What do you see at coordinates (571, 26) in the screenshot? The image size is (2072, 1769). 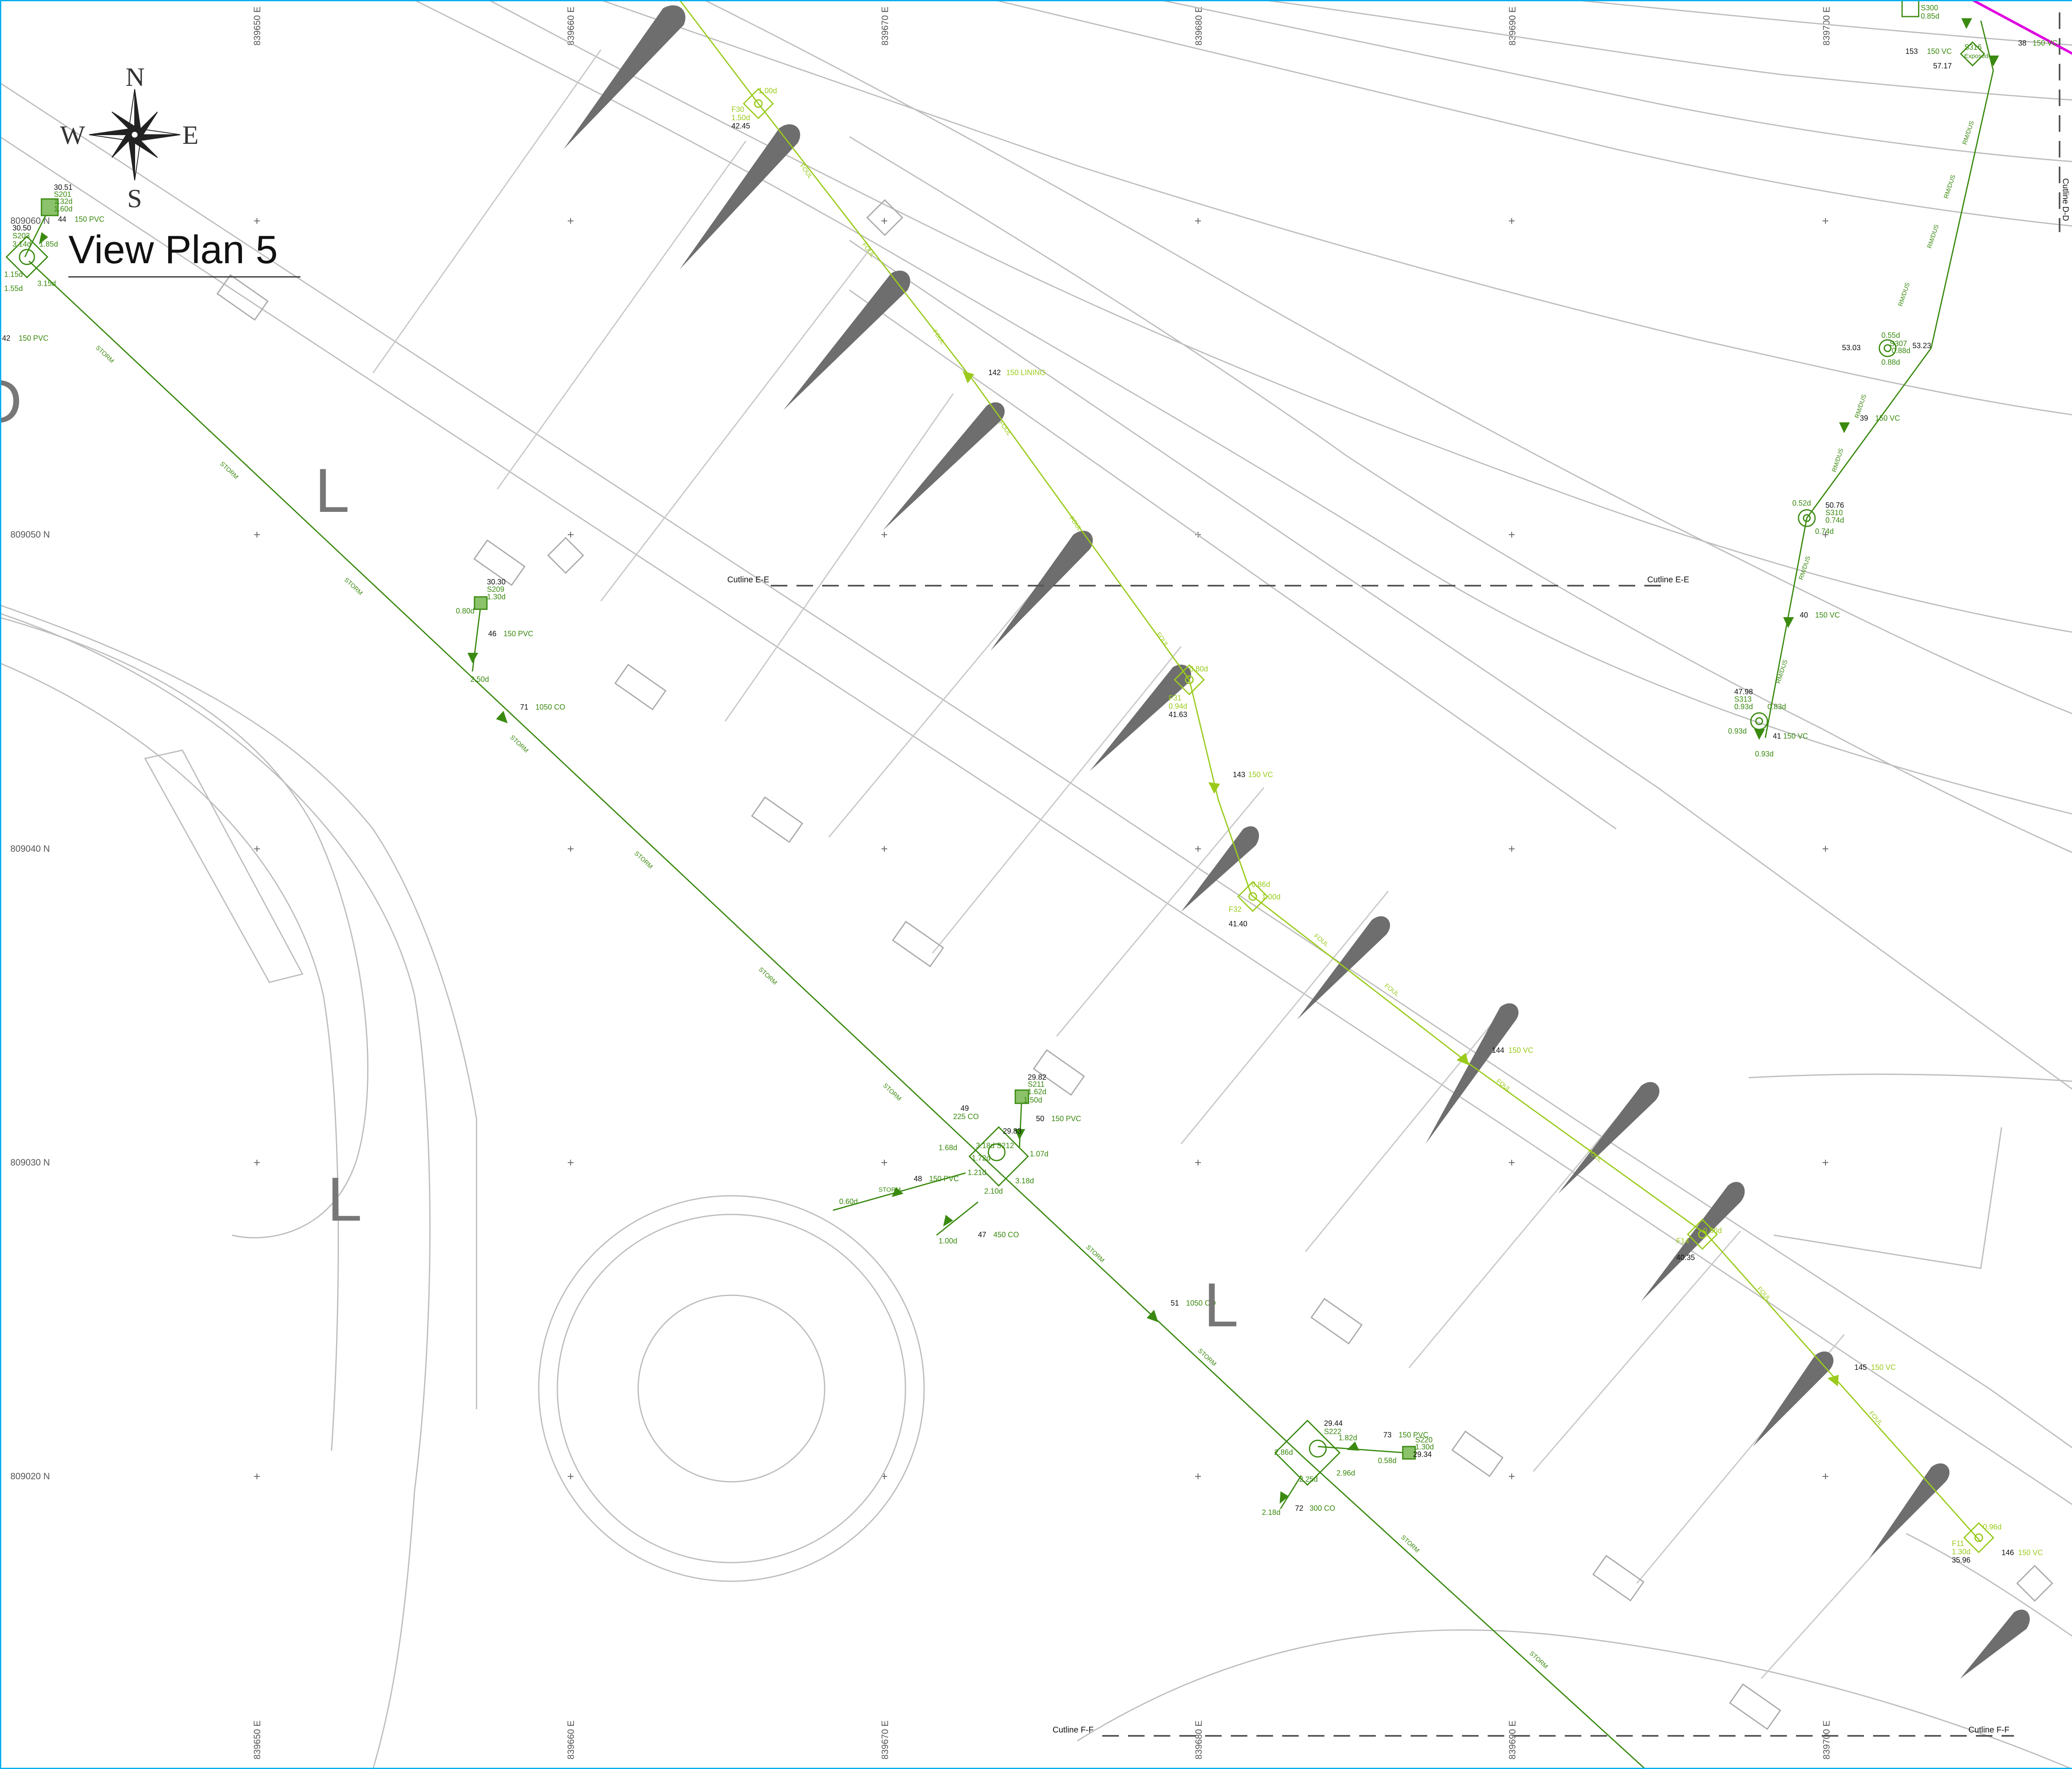 I see `easting-label-top-2: 839660 E` at bounding box center [571, 26].